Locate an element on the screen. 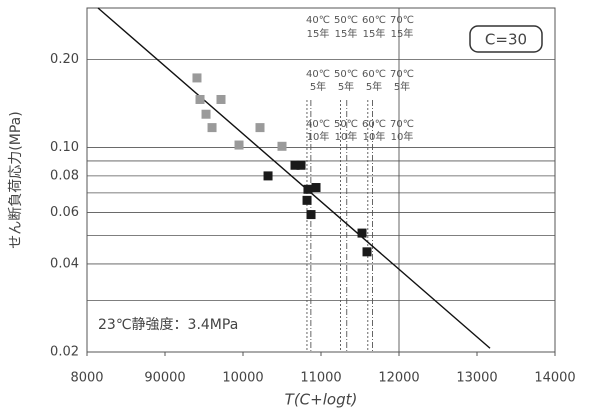 The width and height of the screenshot is (594, 415). x-tick-label: 13000 is located at coordinates (476, 378).